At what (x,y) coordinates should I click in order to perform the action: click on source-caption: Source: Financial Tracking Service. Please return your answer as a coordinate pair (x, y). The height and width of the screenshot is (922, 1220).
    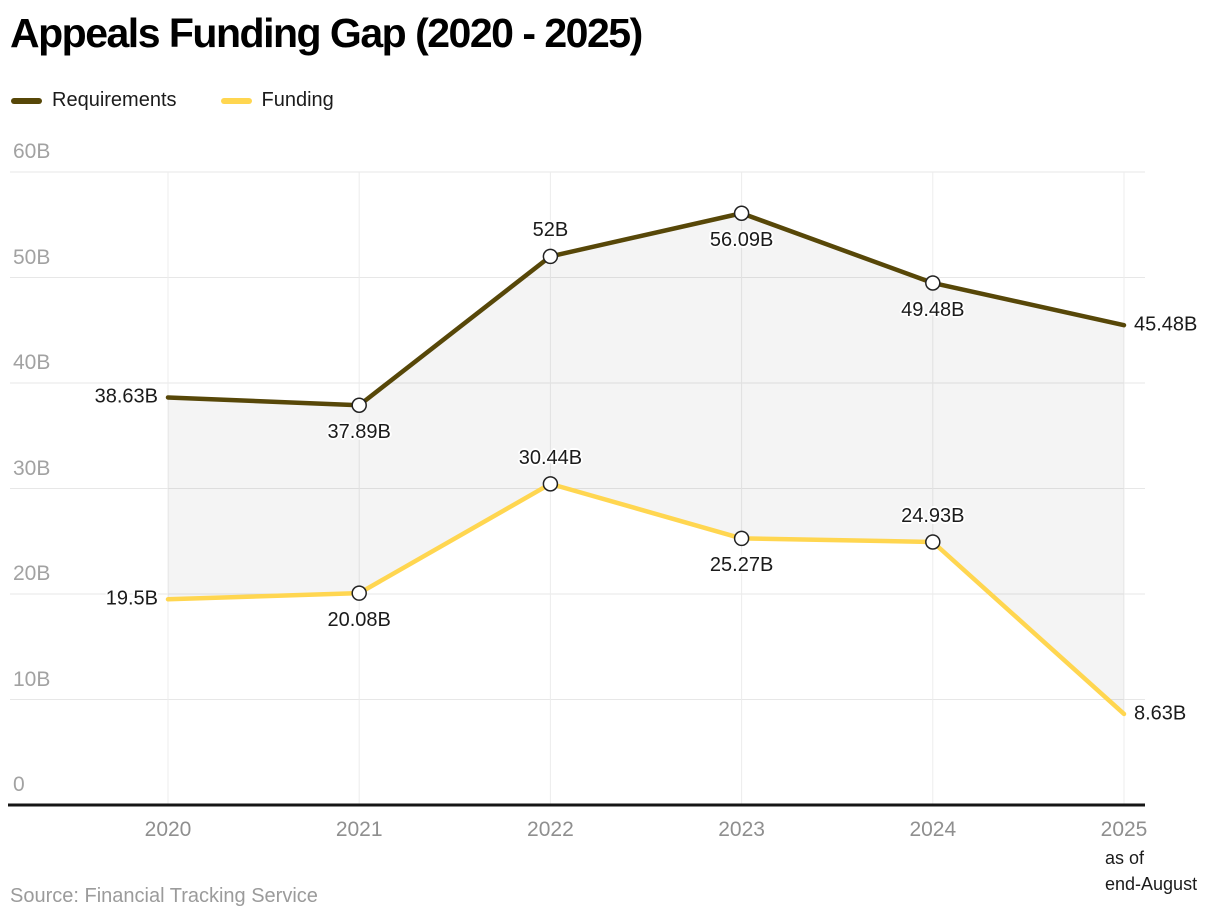
    Looking at the image, I should click on (164, 896).